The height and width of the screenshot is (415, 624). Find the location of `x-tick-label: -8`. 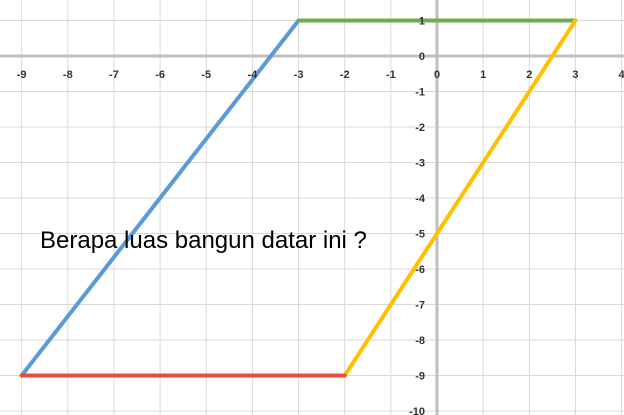

x-tick-label: -8 is located at coordinates (68, 75).